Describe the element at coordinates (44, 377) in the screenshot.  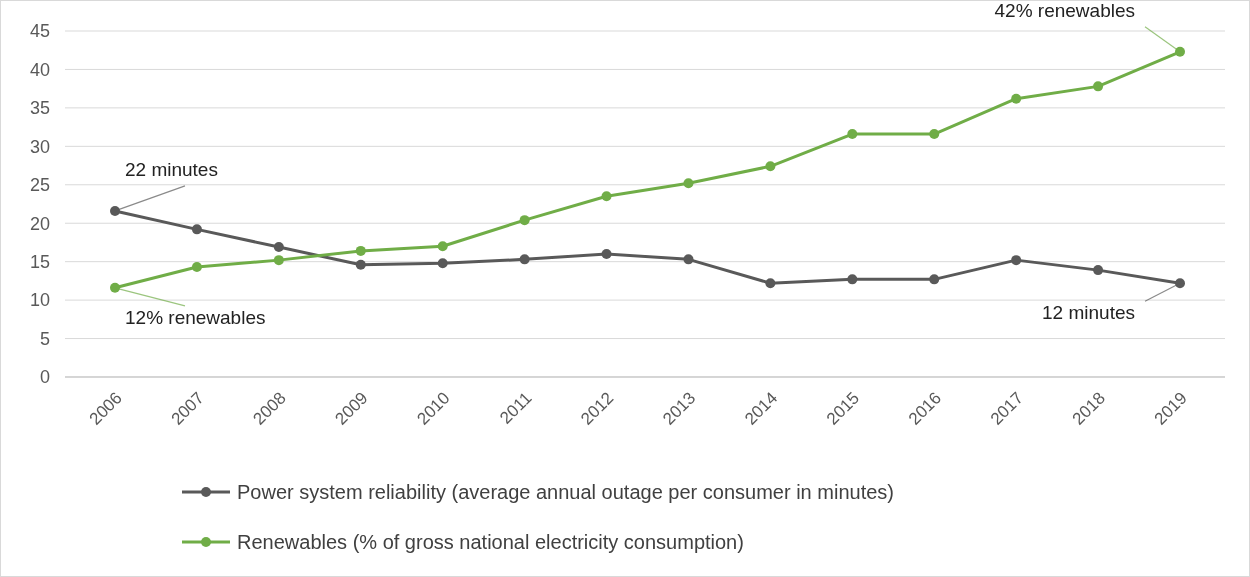
I see `y-tick-label: 0` at that location.